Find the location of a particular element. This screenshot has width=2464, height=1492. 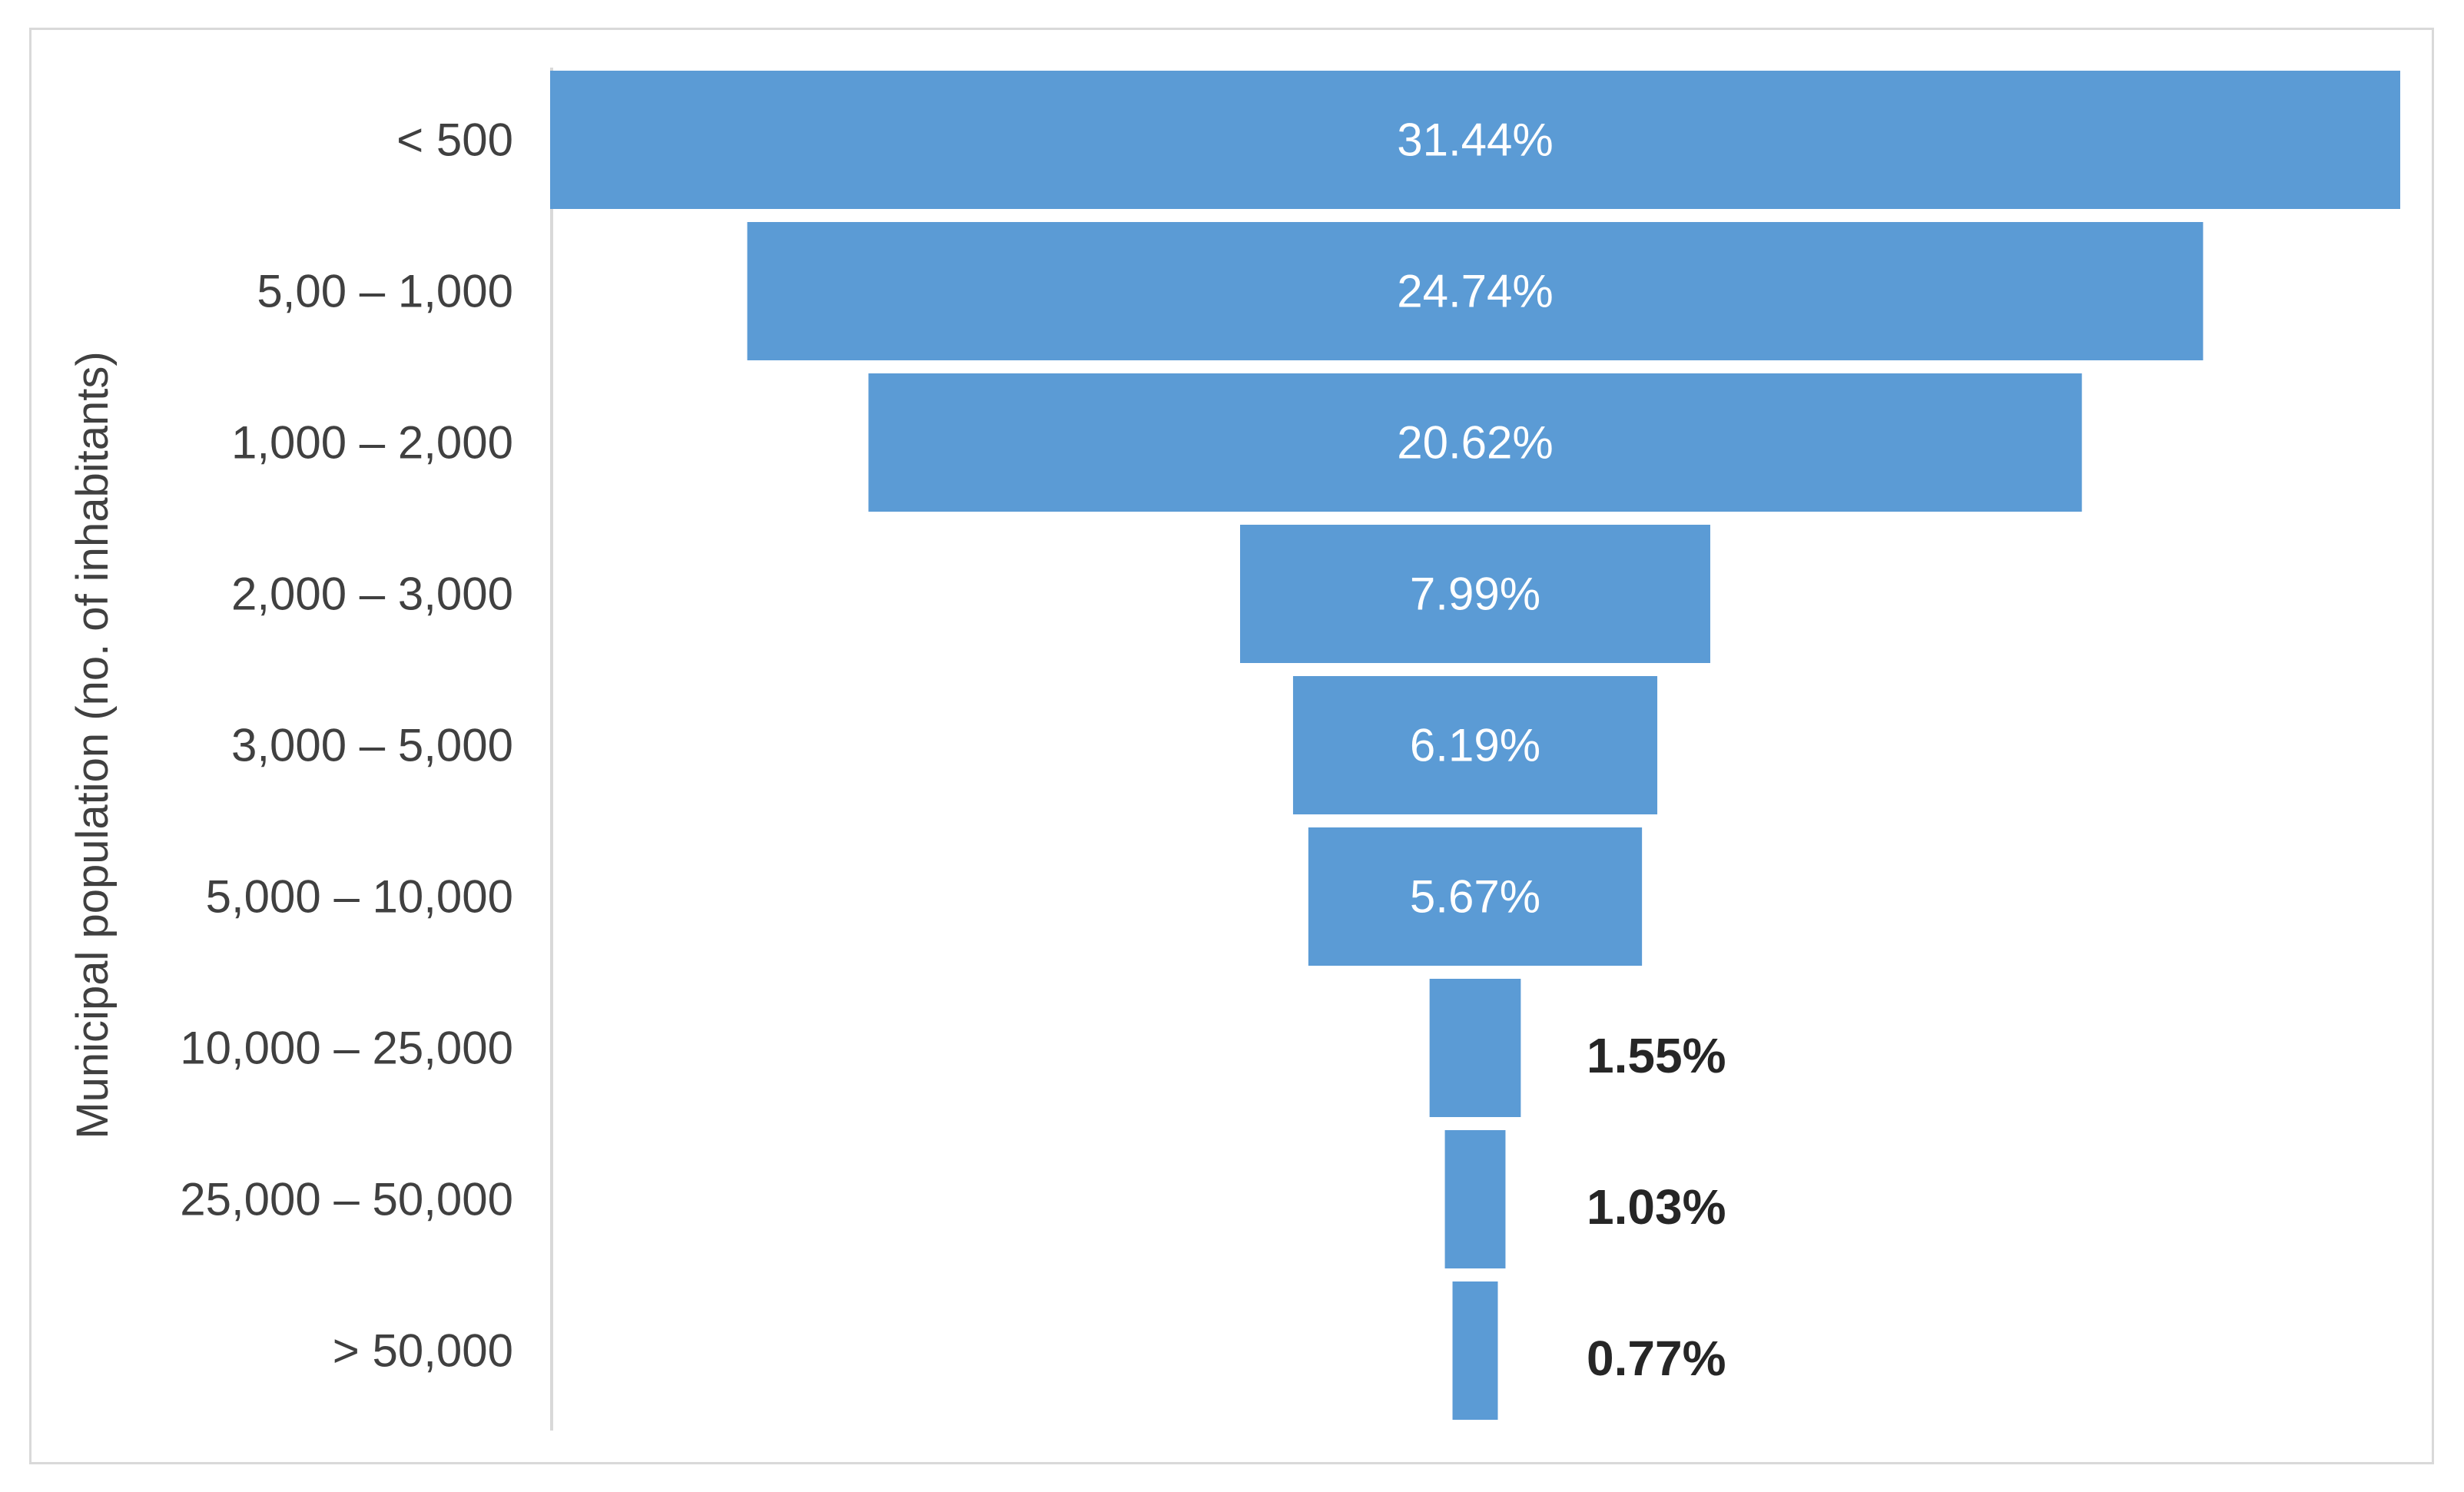

category-label: 10,000 – 25,000 is located at coordinates (346, 1048).